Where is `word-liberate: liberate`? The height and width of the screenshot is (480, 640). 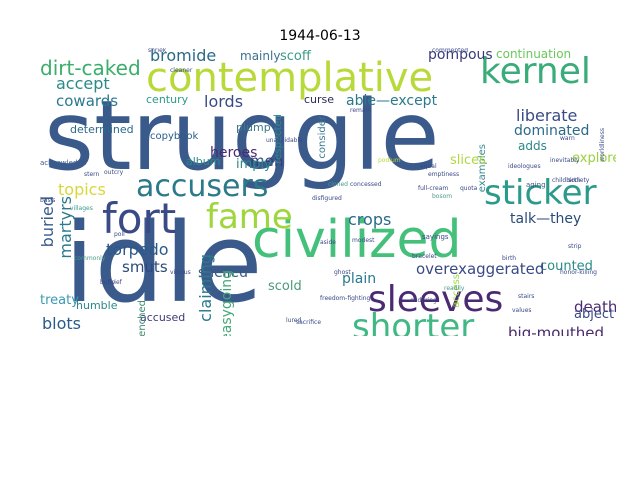
word-liberate: liberate is located at coordinates (547, 115).